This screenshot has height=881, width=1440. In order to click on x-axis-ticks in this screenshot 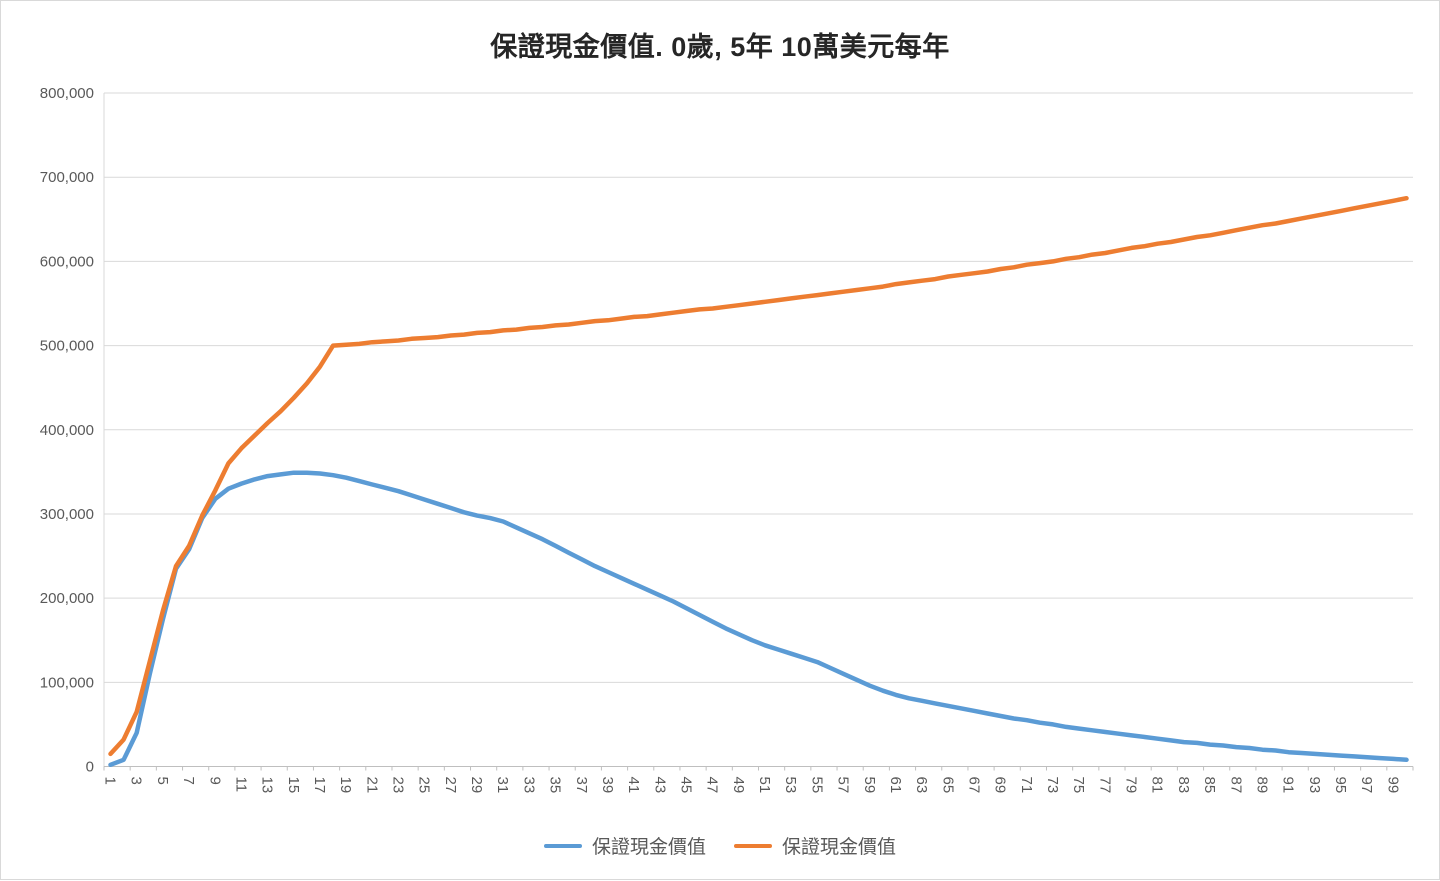, I will do `click(758, 768)`.